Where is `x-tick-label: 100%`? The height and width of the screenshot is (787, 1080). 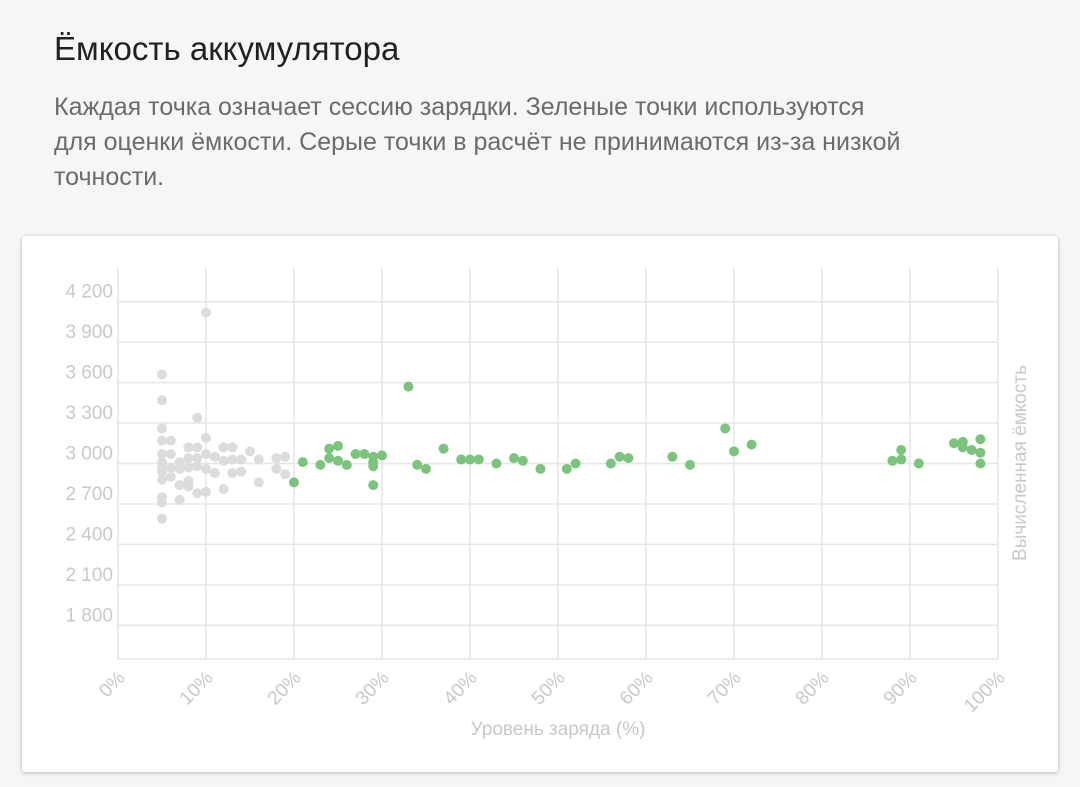 x-tick-label: 100% is located at coordinates (984, 692).